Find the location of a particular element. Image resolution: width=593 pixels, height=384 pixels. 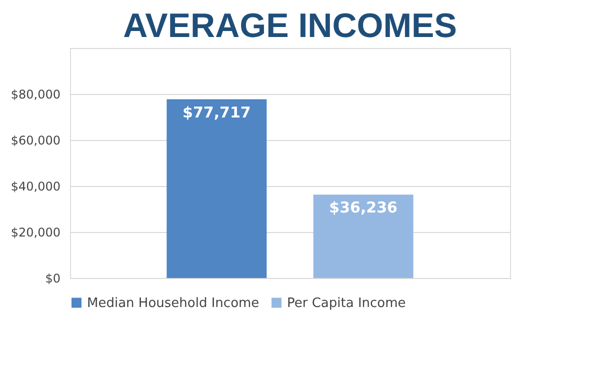

y-tick-label: $80,000 is located at coordinates (35, 95).